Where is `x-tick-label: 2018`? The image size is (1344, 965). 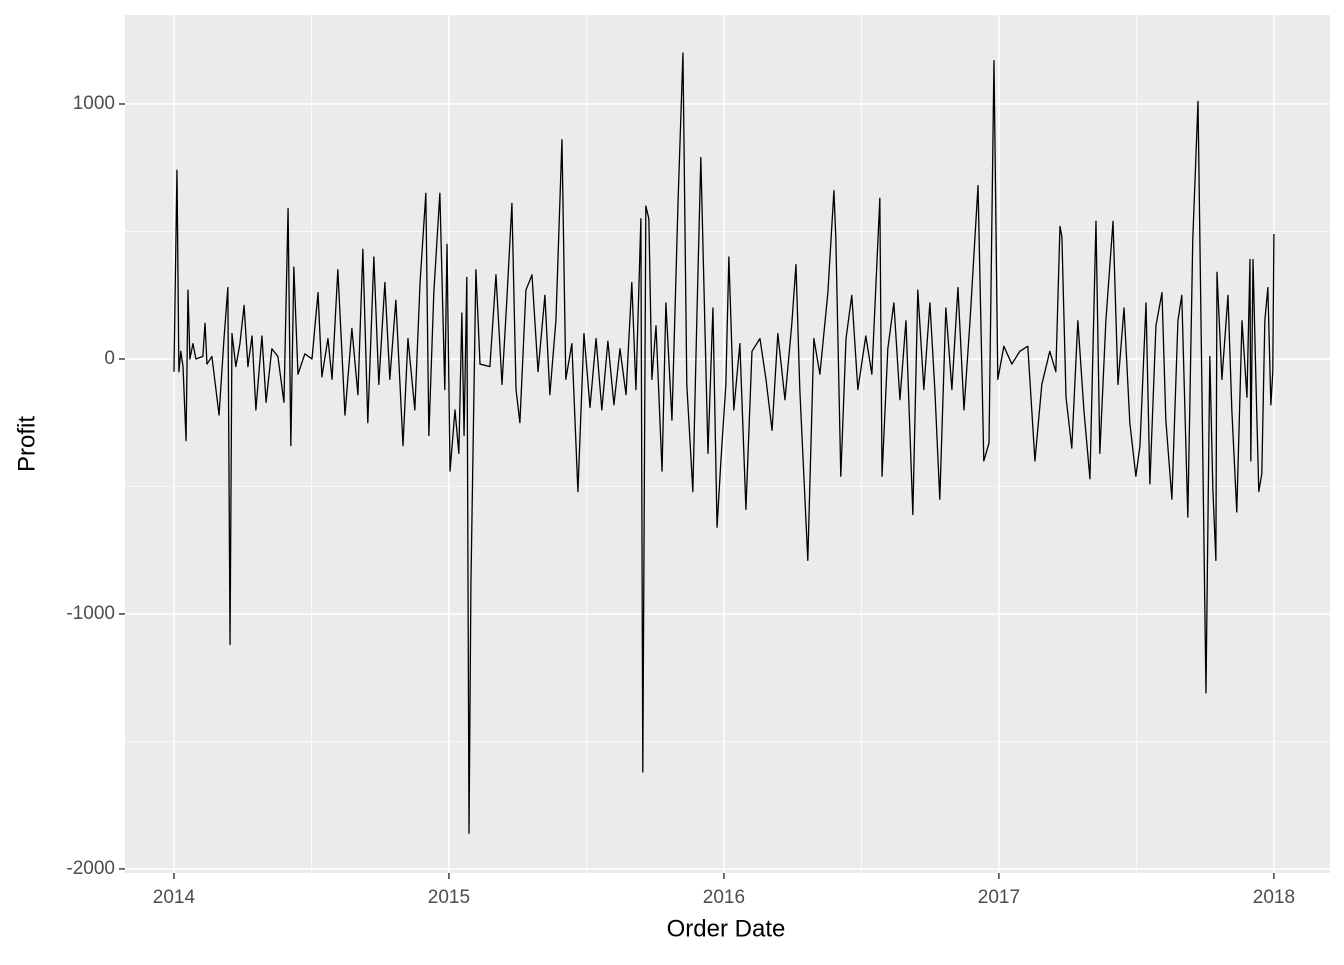 x-tick-label: 2018 is located at coordinates (1274, 897).